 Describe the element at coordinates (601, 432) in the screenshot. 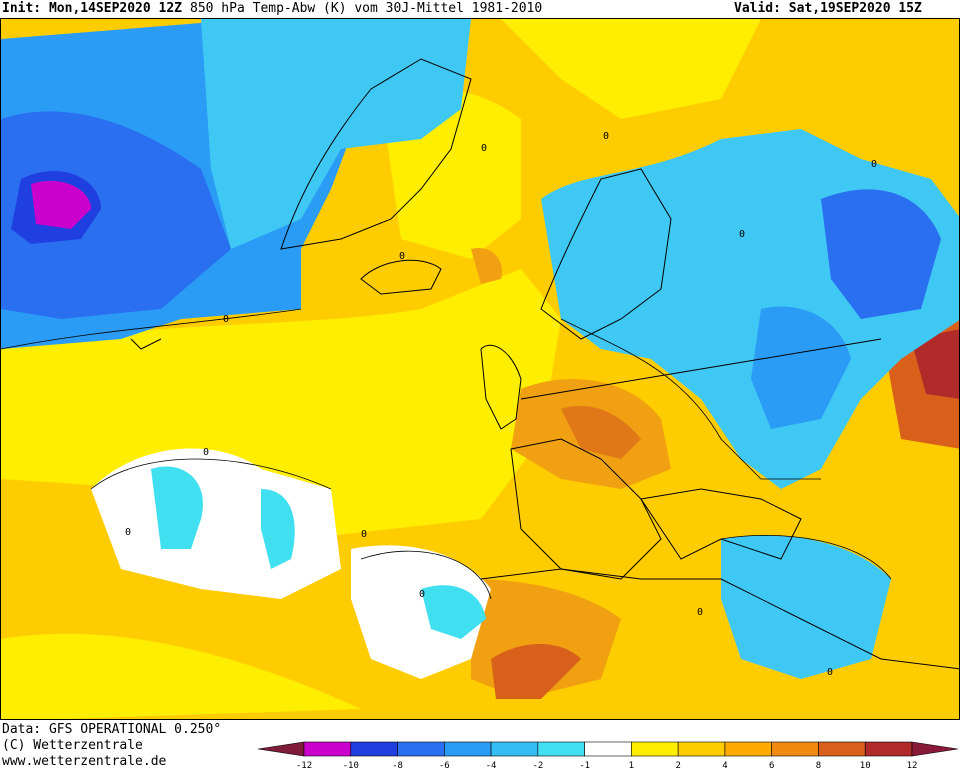

I see `warm-anomaly-benelux` at that location.